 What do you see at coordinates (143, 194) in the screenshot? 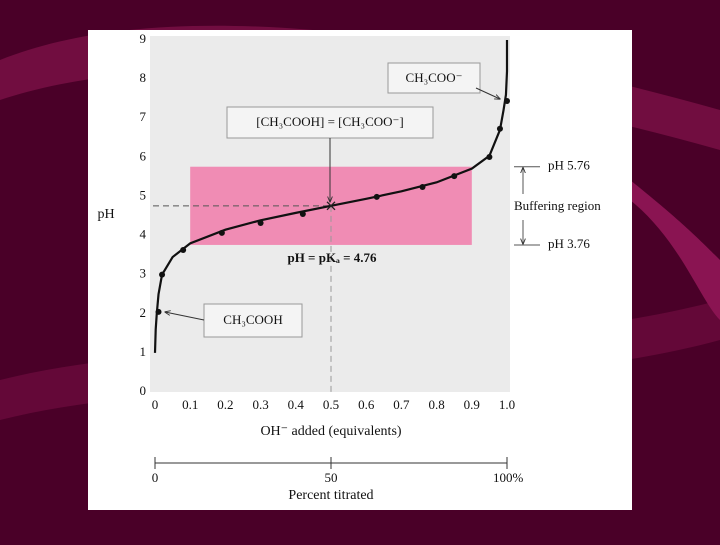
I see `y-tick-label: 5` at bounding box center [143, 194].